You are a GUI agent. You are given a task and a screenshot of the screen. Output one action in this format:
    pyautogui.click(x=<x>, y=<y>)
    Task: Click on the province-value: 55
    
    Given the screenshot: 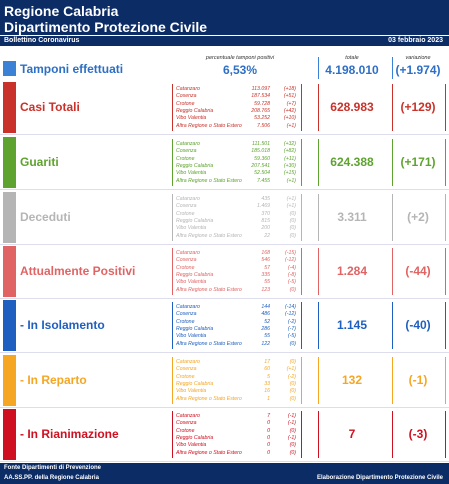 What is the action you would take?
    pyautogui.click(x=267, y=282)
    